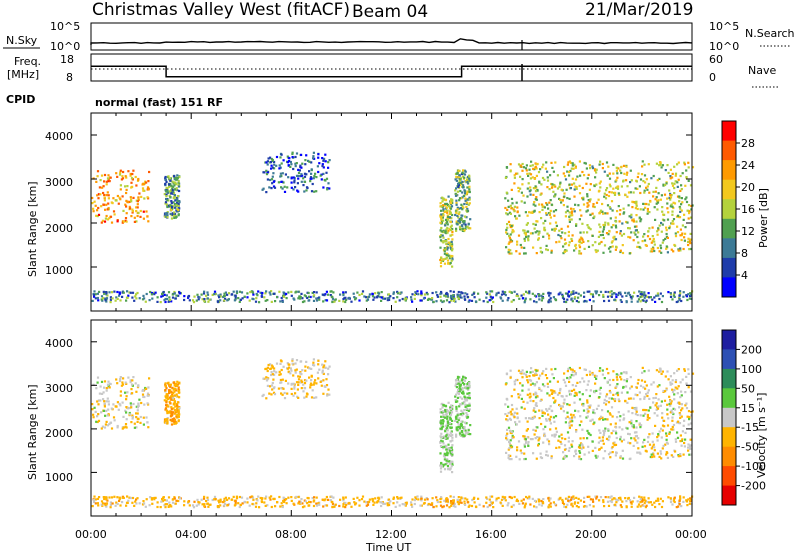  I want to click on noise-panel: N.Sky 10^5 10^0 10^5 10^0 N.Search, so click(399, 36).